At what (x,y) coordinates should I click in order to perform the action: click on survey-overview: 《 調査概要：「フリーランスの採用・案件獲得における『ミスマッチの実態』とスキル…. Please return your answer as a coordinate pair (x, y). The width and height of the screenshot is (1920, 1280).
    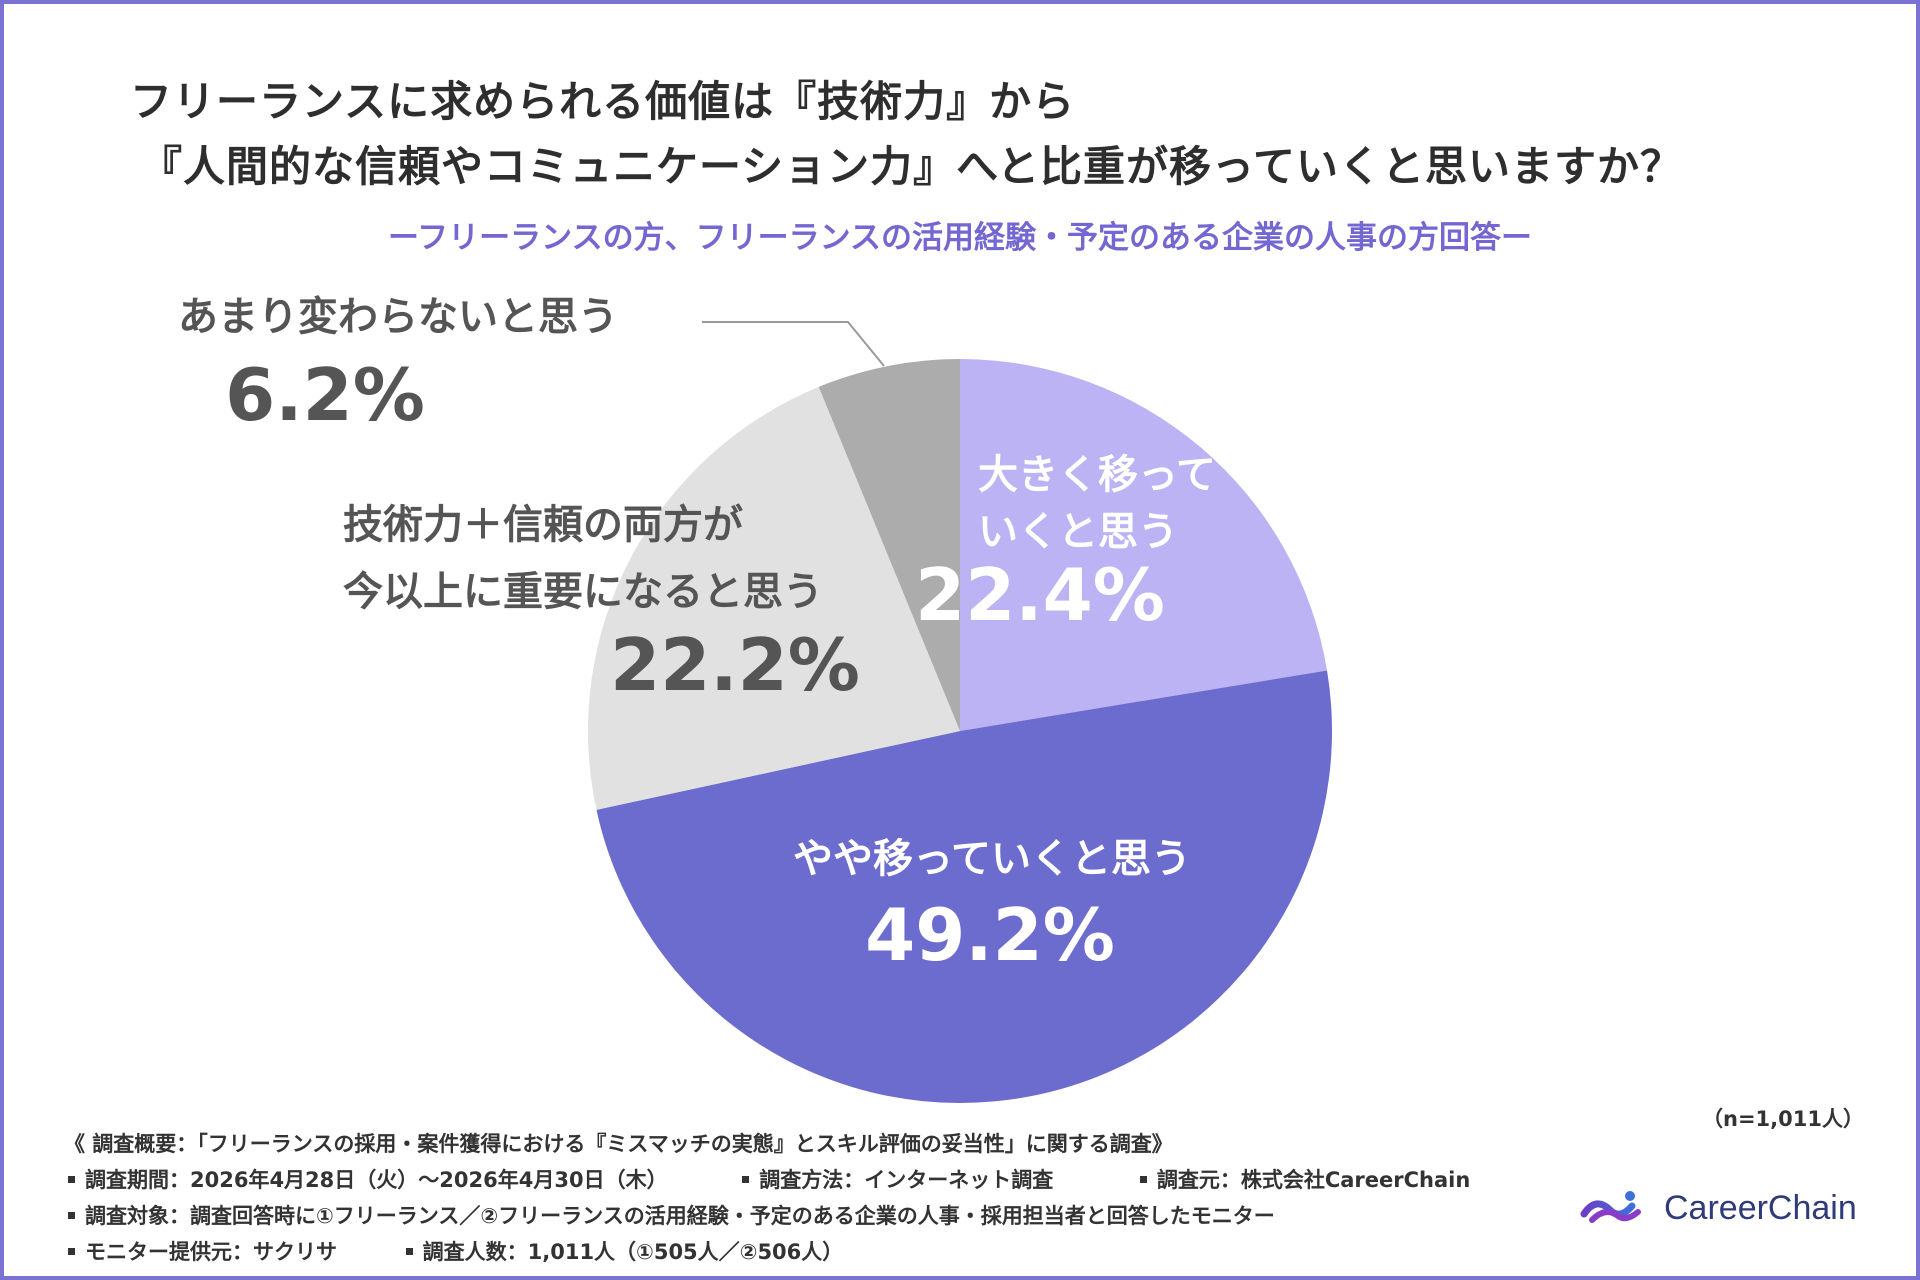
    Looking at the image, I should click on (618, 1144).